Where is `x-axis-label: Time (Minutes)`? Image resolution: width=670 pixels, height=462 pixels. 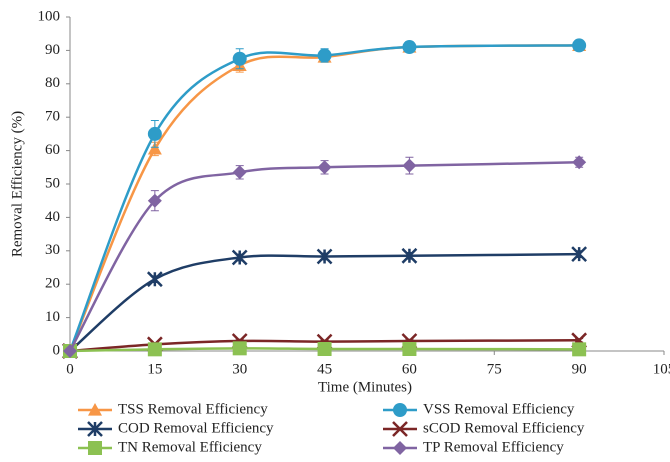 x-axis-label: Time (Minutes) is located at coordinates (365, 387).